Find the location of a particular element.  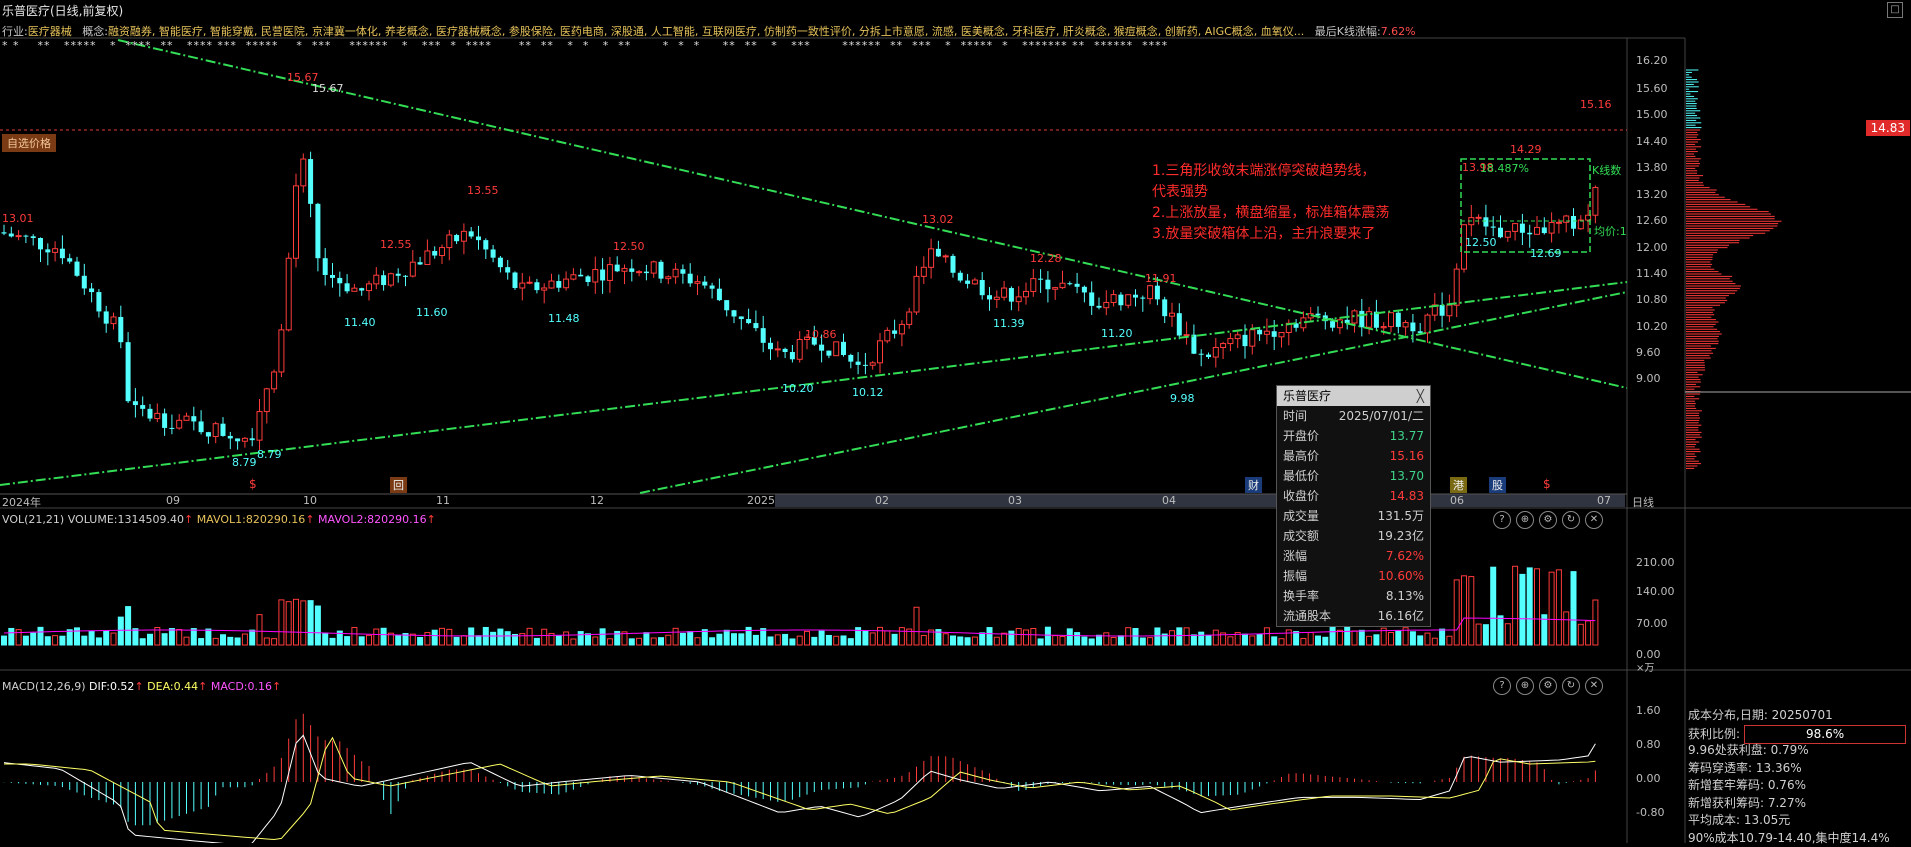

period-label: 日线 is located at coordinates (1643, 502).